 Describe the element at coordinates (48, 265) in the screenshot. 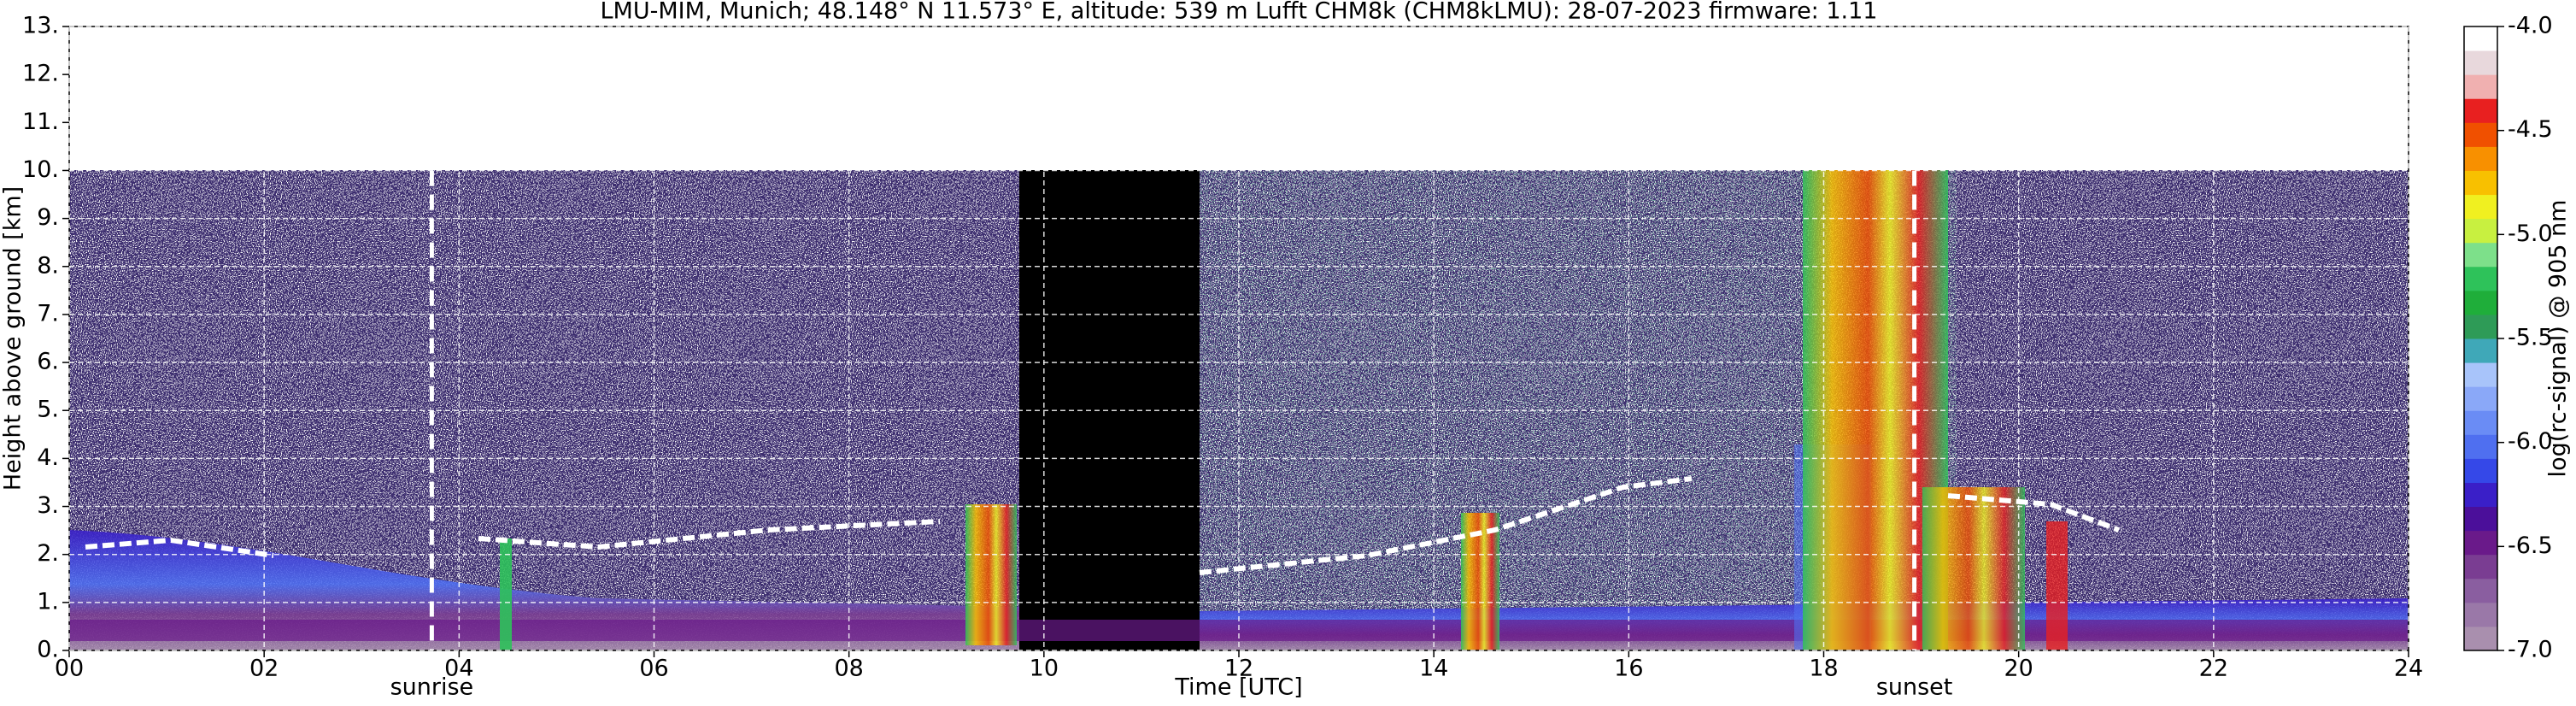

I see `y-tick-label: 8.` at that location.